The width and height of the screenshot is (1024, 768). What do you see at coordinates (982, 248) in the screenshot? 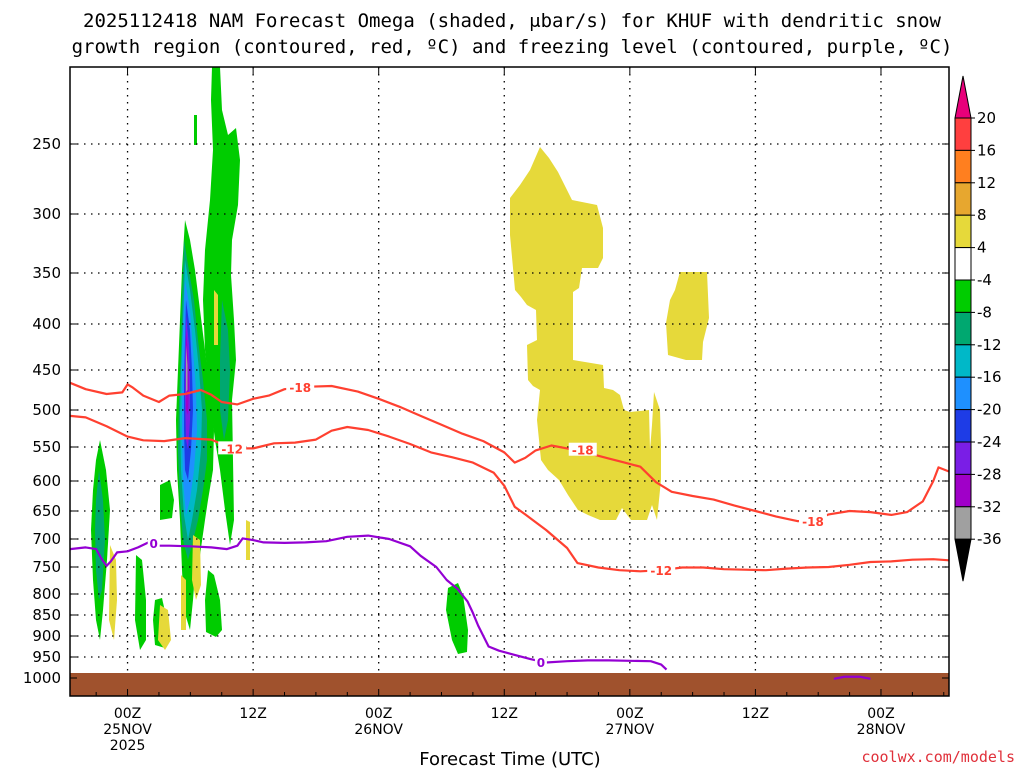
I see `colorbar-label: 4` at bounding box center [982, 248].